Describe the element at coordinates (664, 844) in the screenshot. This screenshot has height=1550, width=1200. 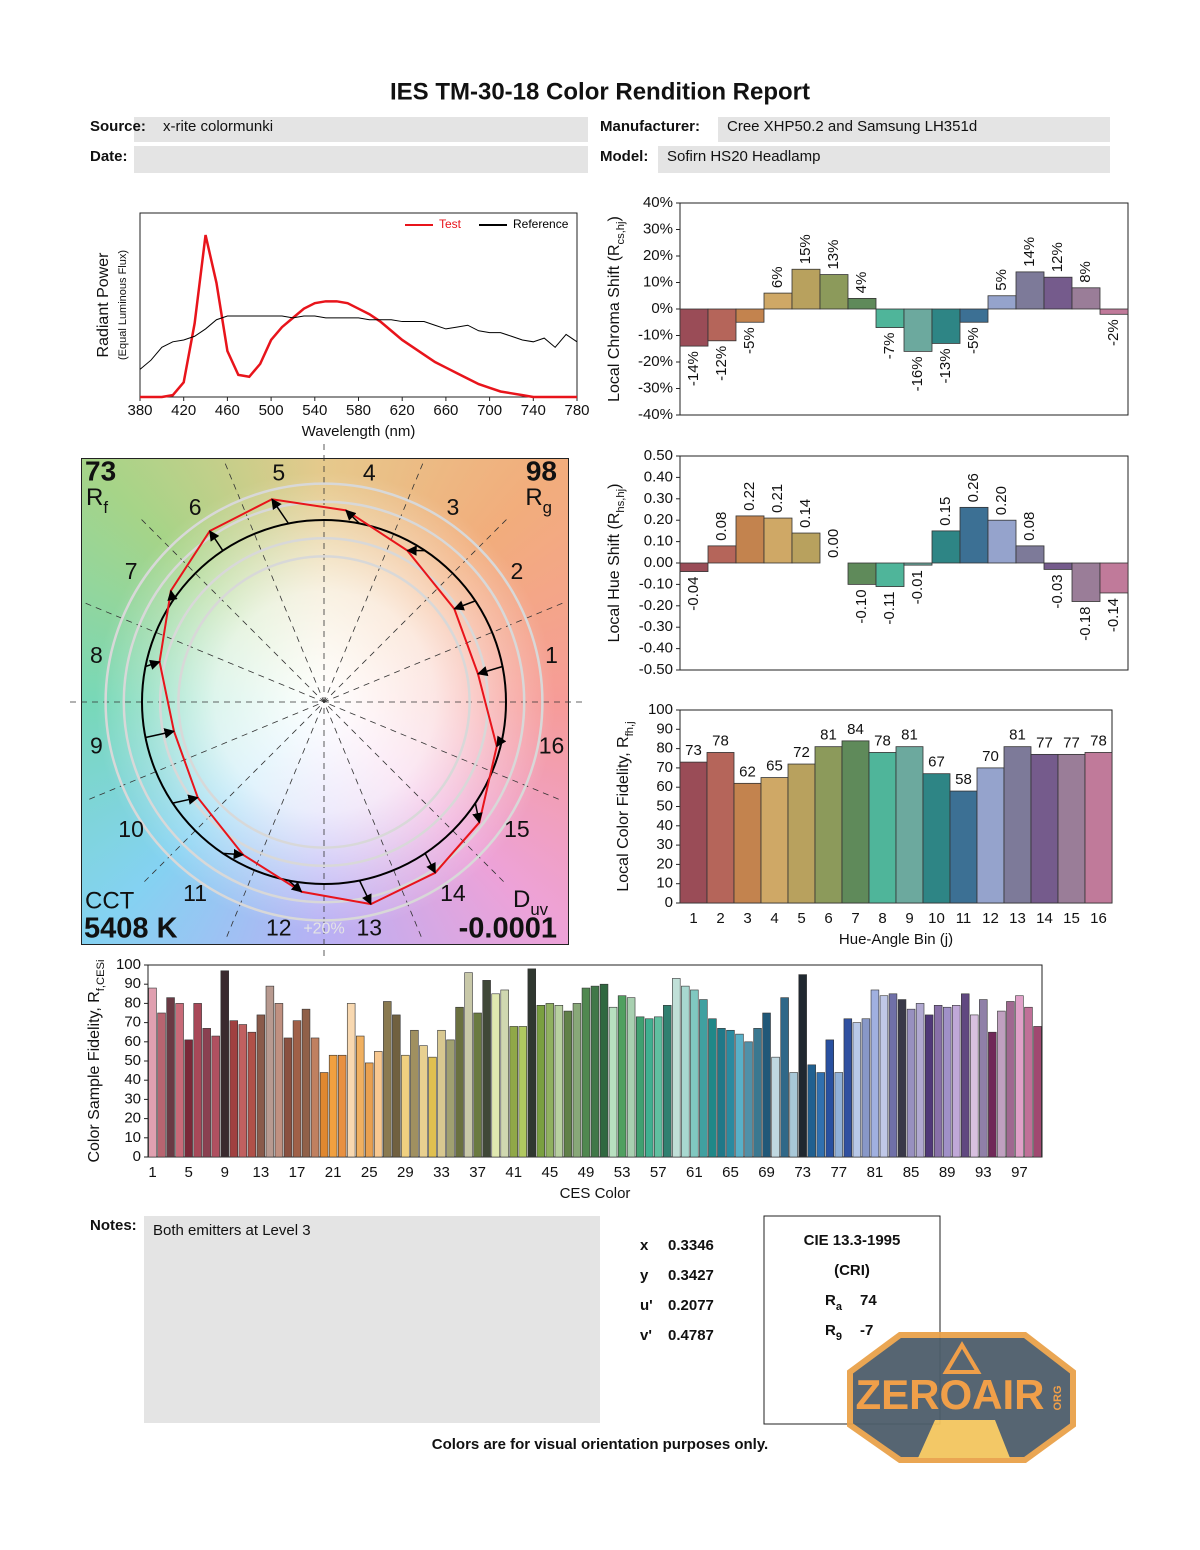
I see `y-tick-label: 30` at that location.